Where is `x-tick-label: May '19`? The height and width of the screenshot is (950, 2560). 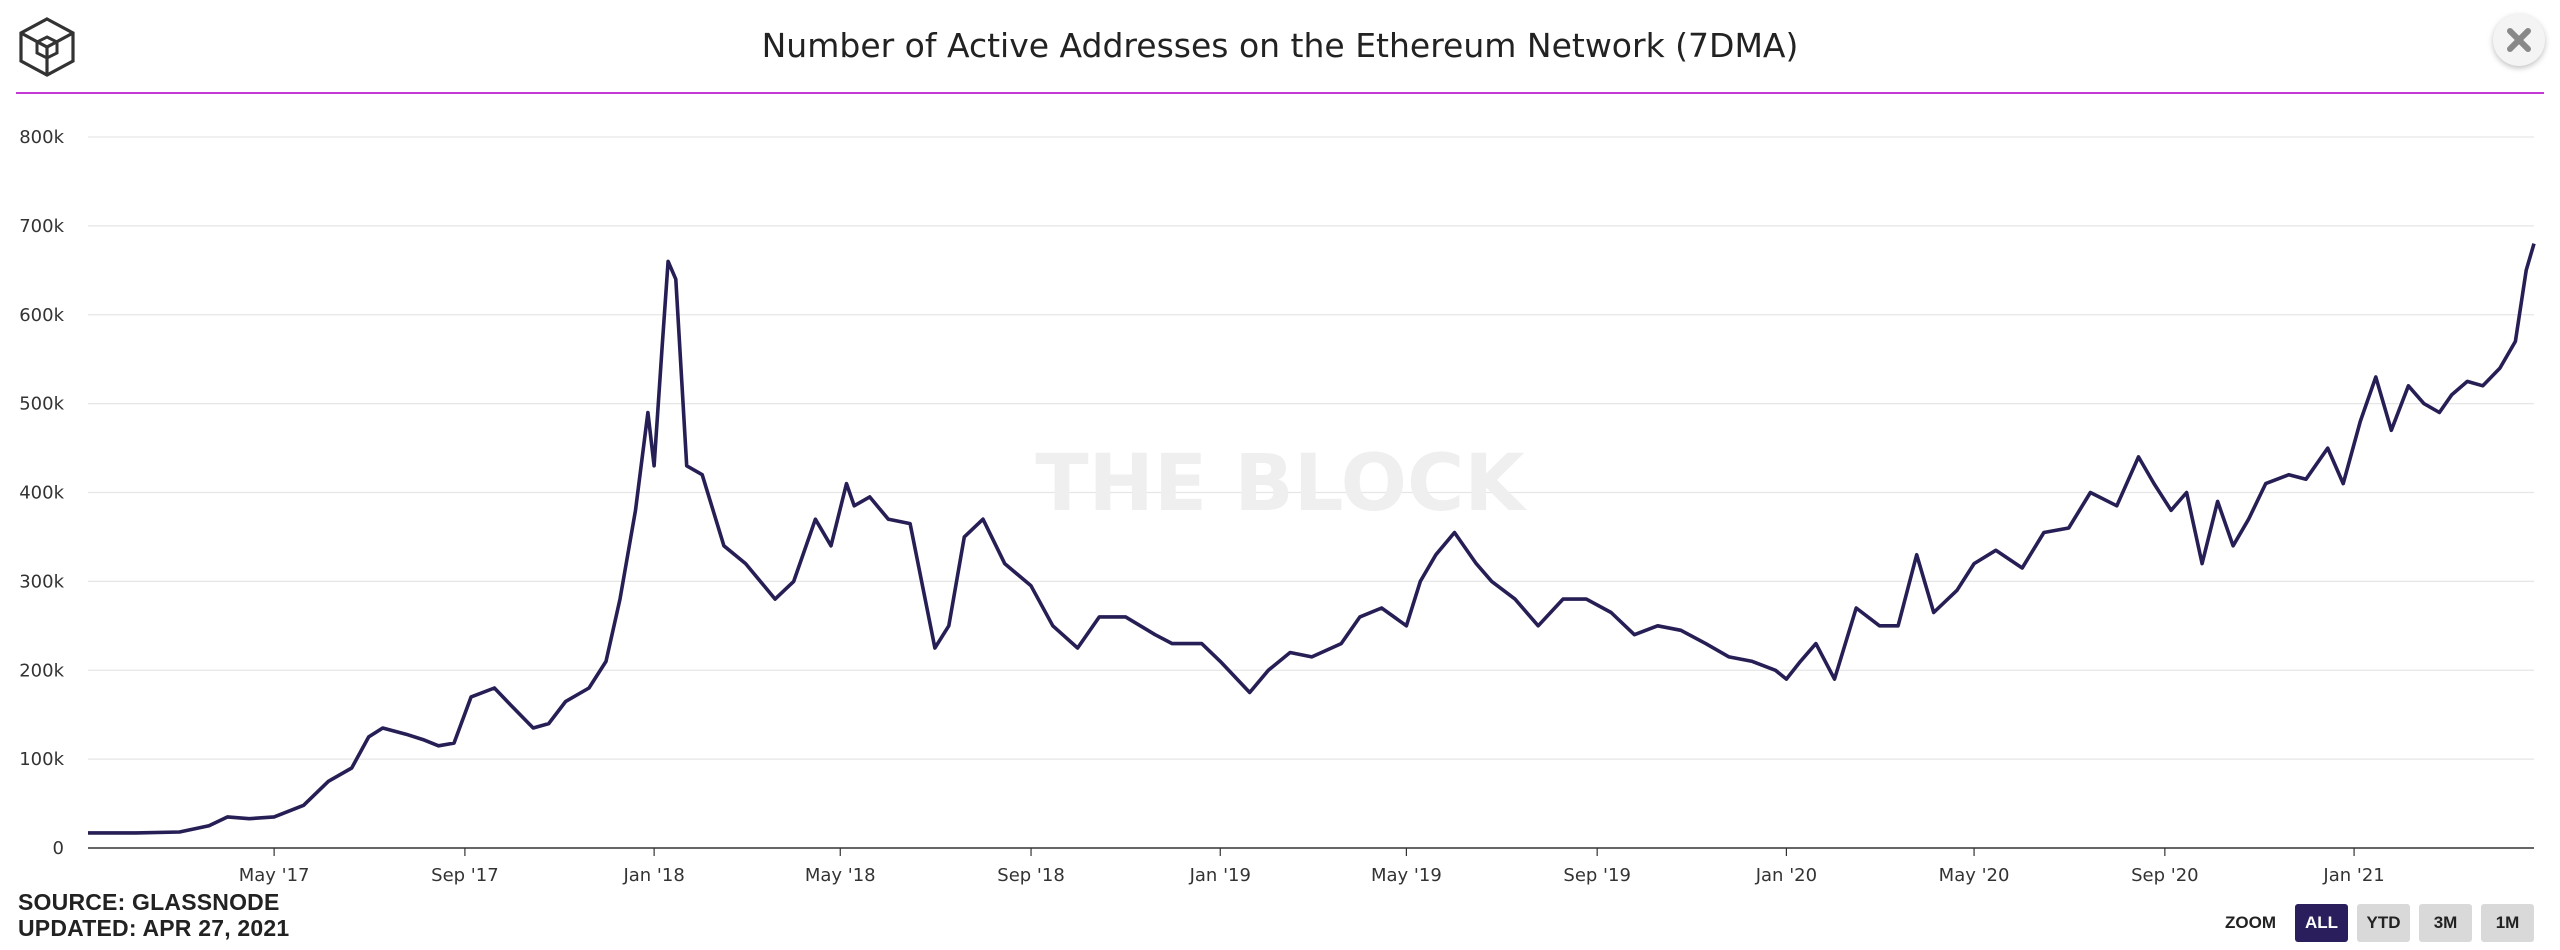 x-tick-label: May '19 is located at coordinates (1406, 875).